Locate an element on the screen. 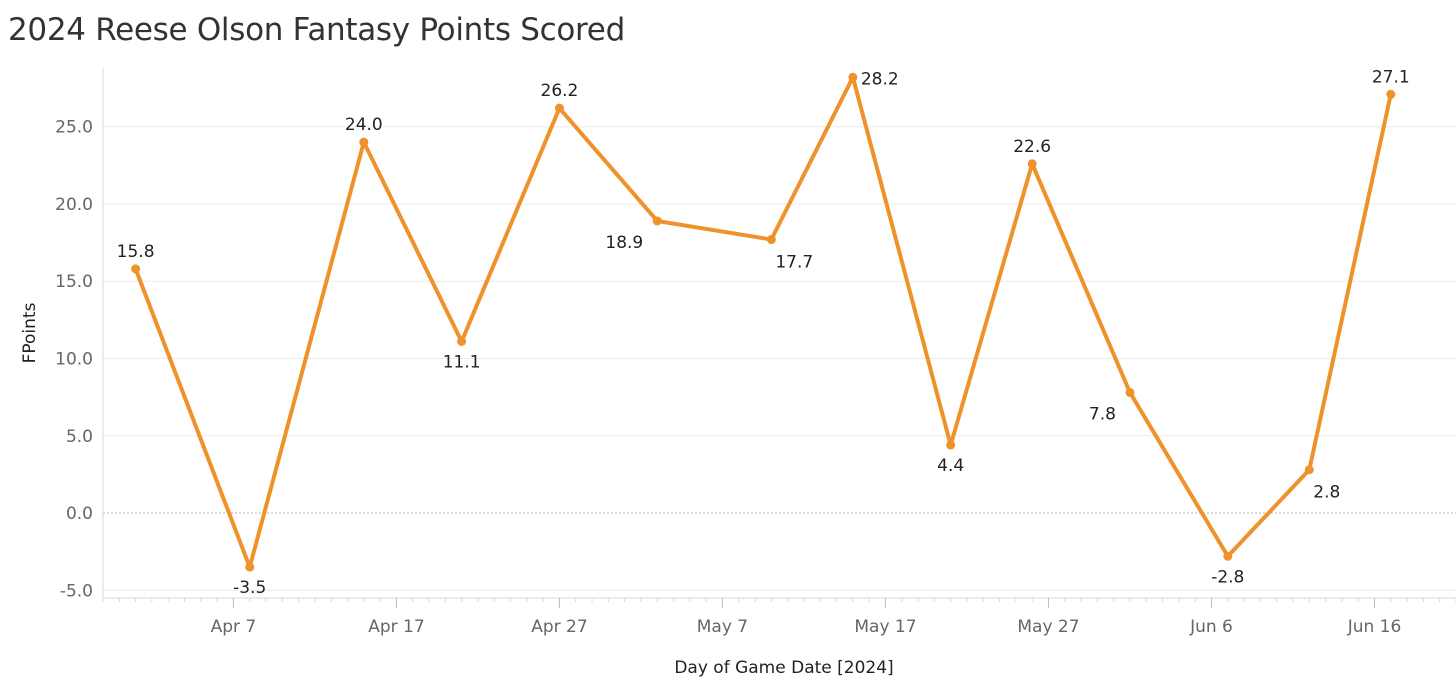  chart-title: 2024 Reese Olson Fantasy Points Scored is located at coordinates (316, 30).